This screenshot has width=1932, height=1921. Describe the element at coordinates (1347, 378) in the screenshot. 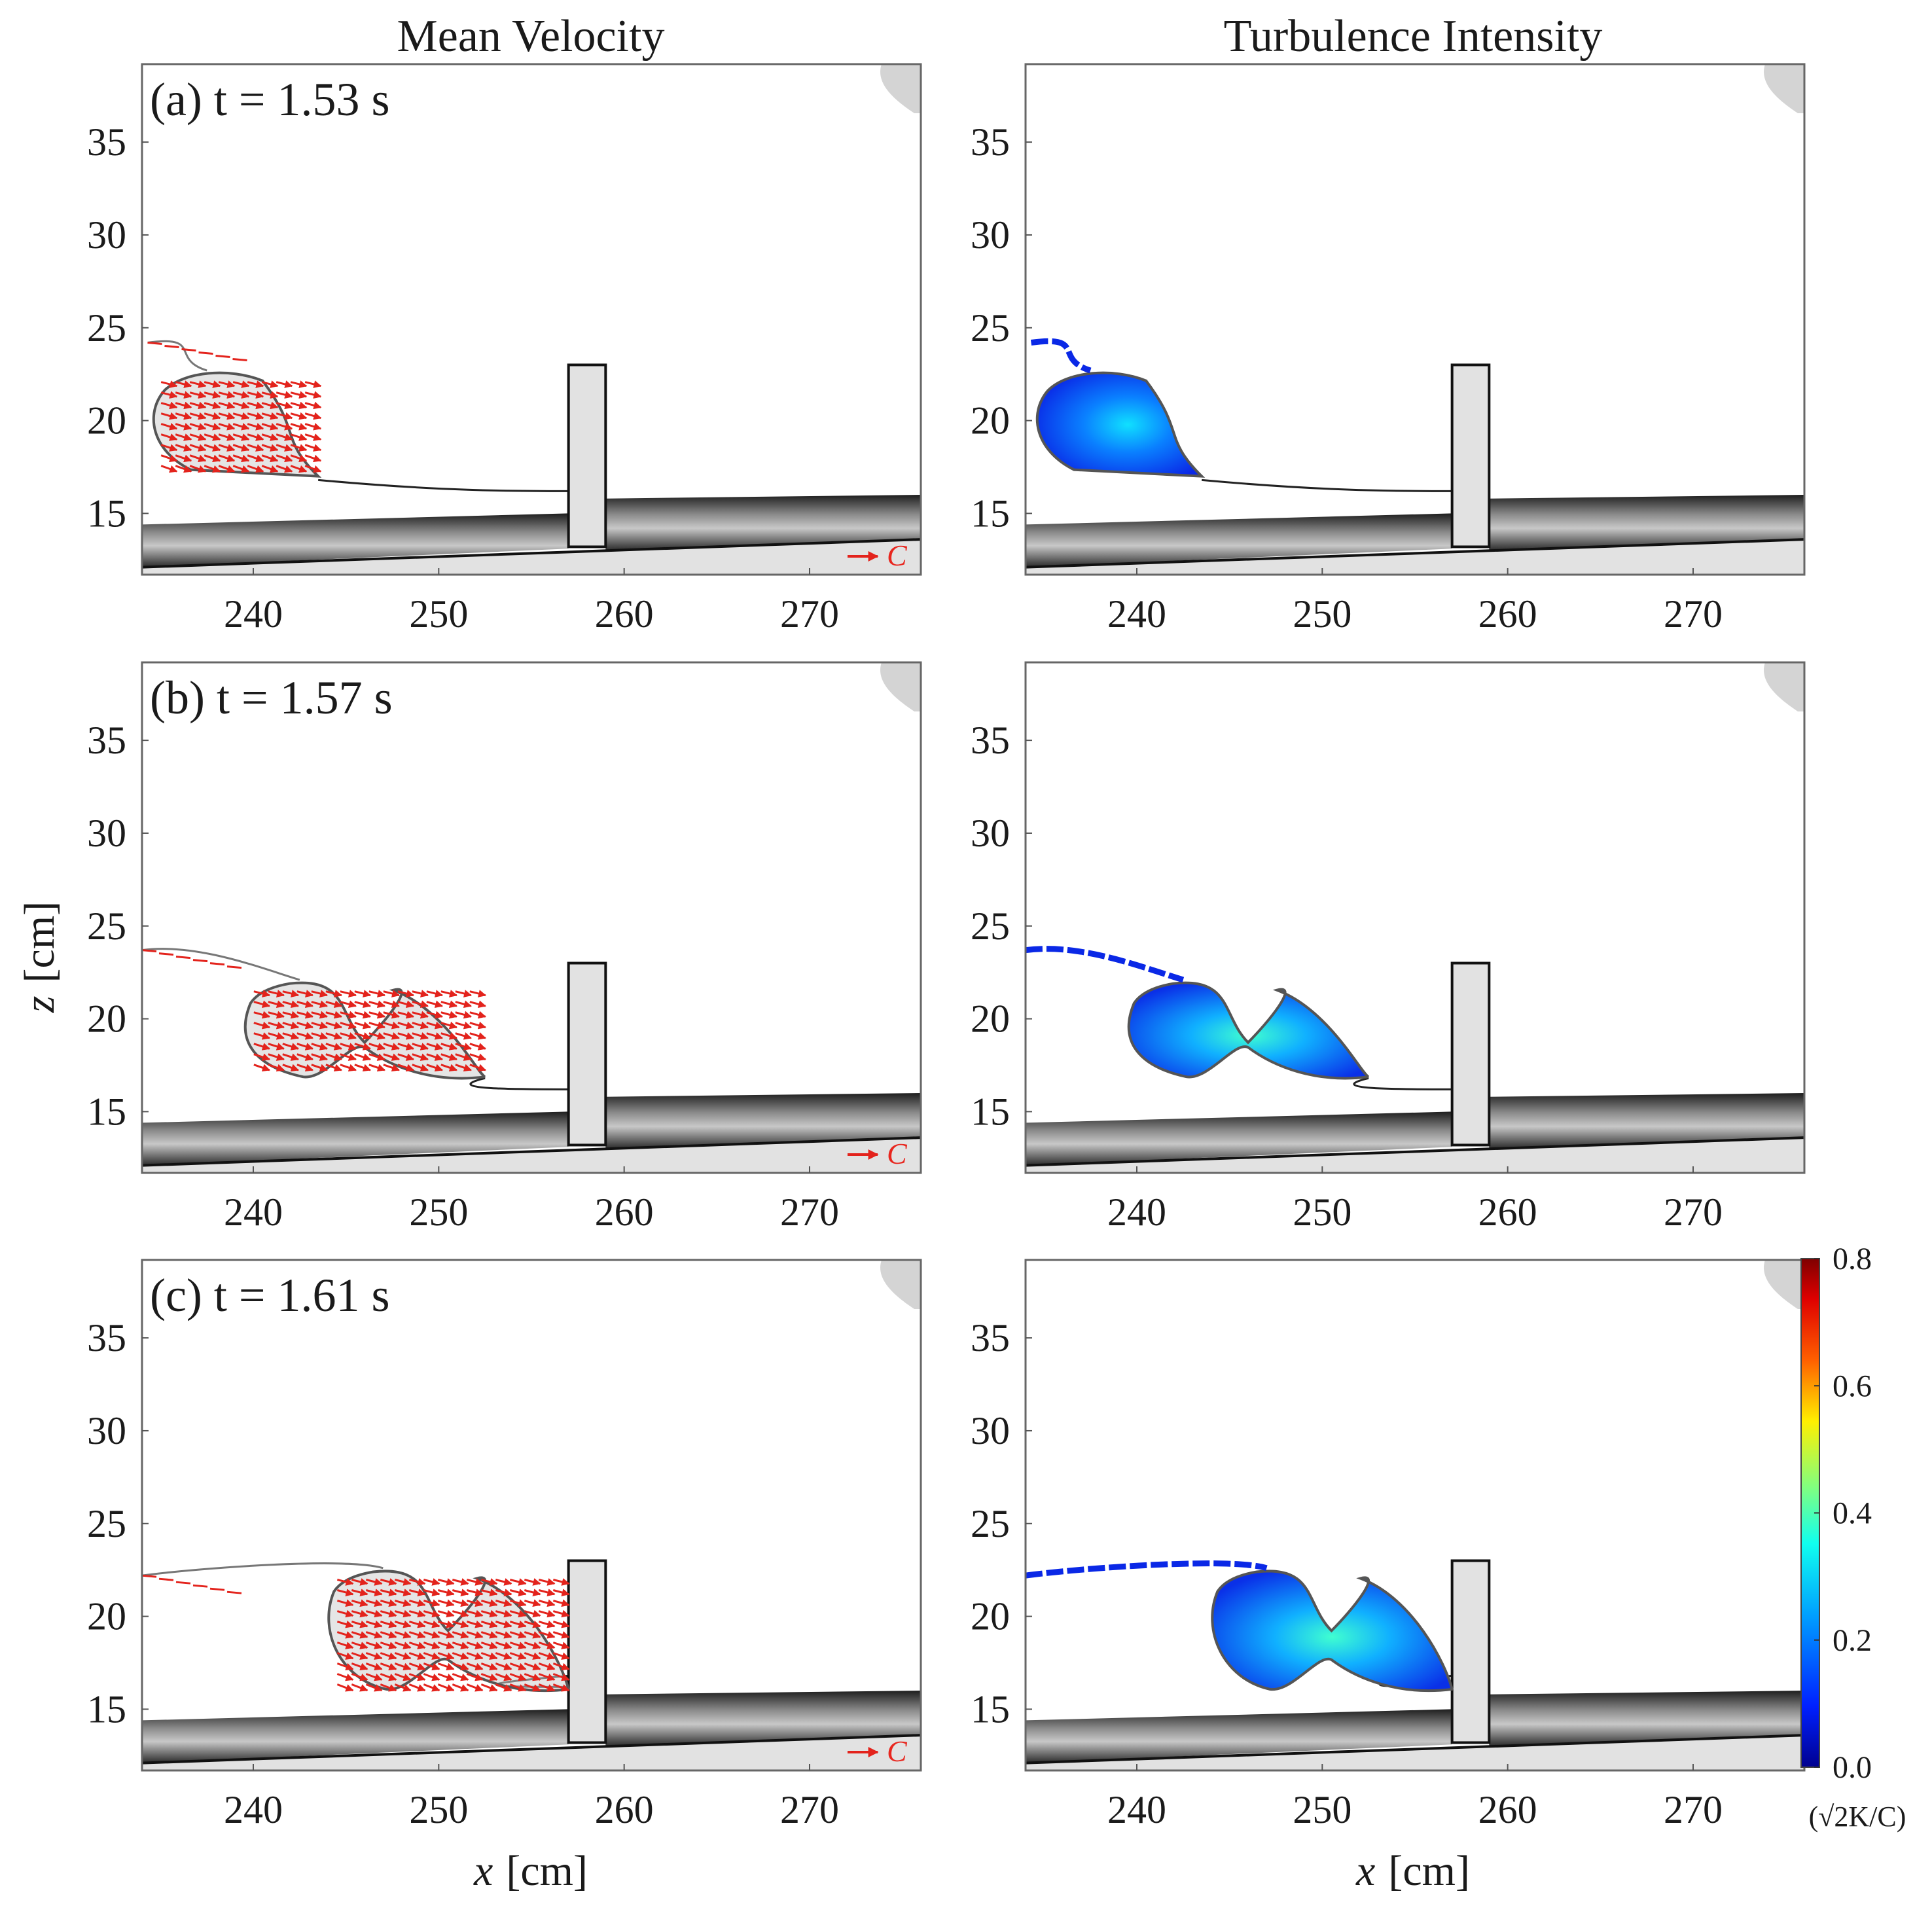

I see `ticks: 240 250 260 270 15 20 25 30 35` at that location.